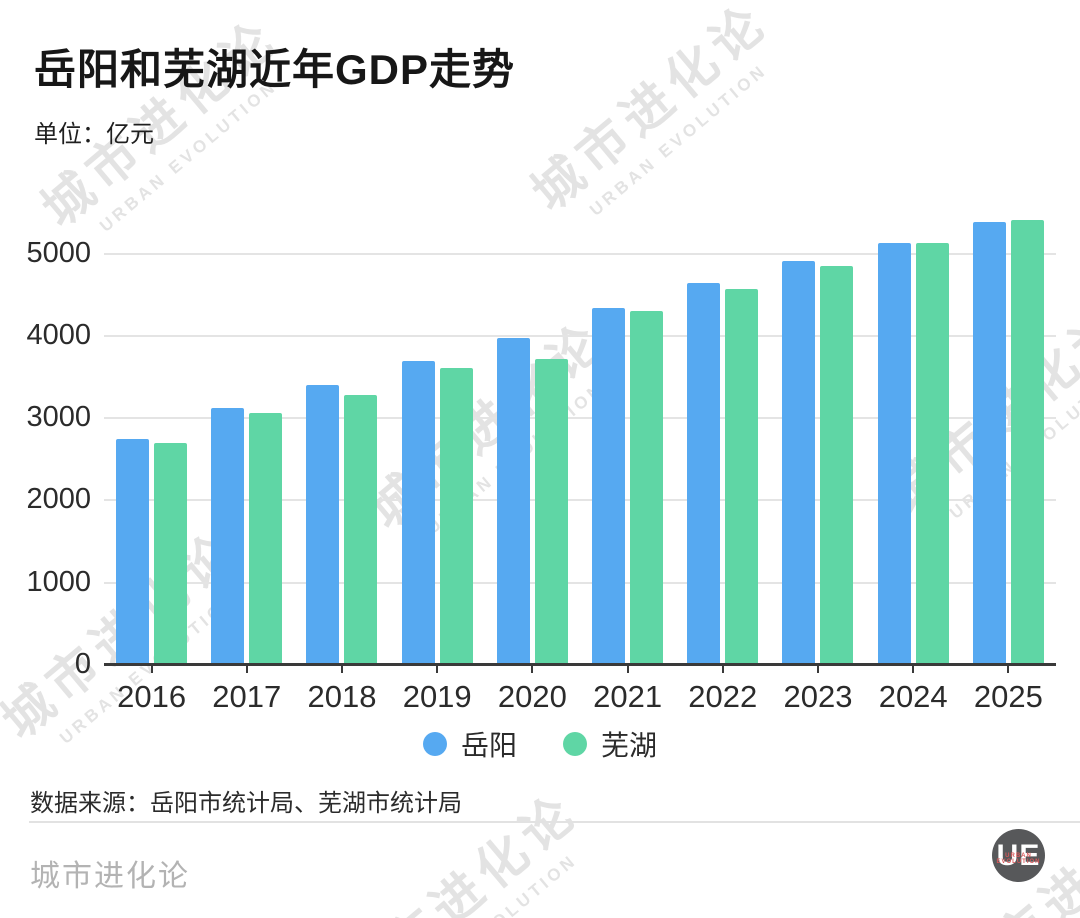  Describe the element at coordinates (323, 524) in the screenshot. I see `bar-yueyang-2018` at that location.